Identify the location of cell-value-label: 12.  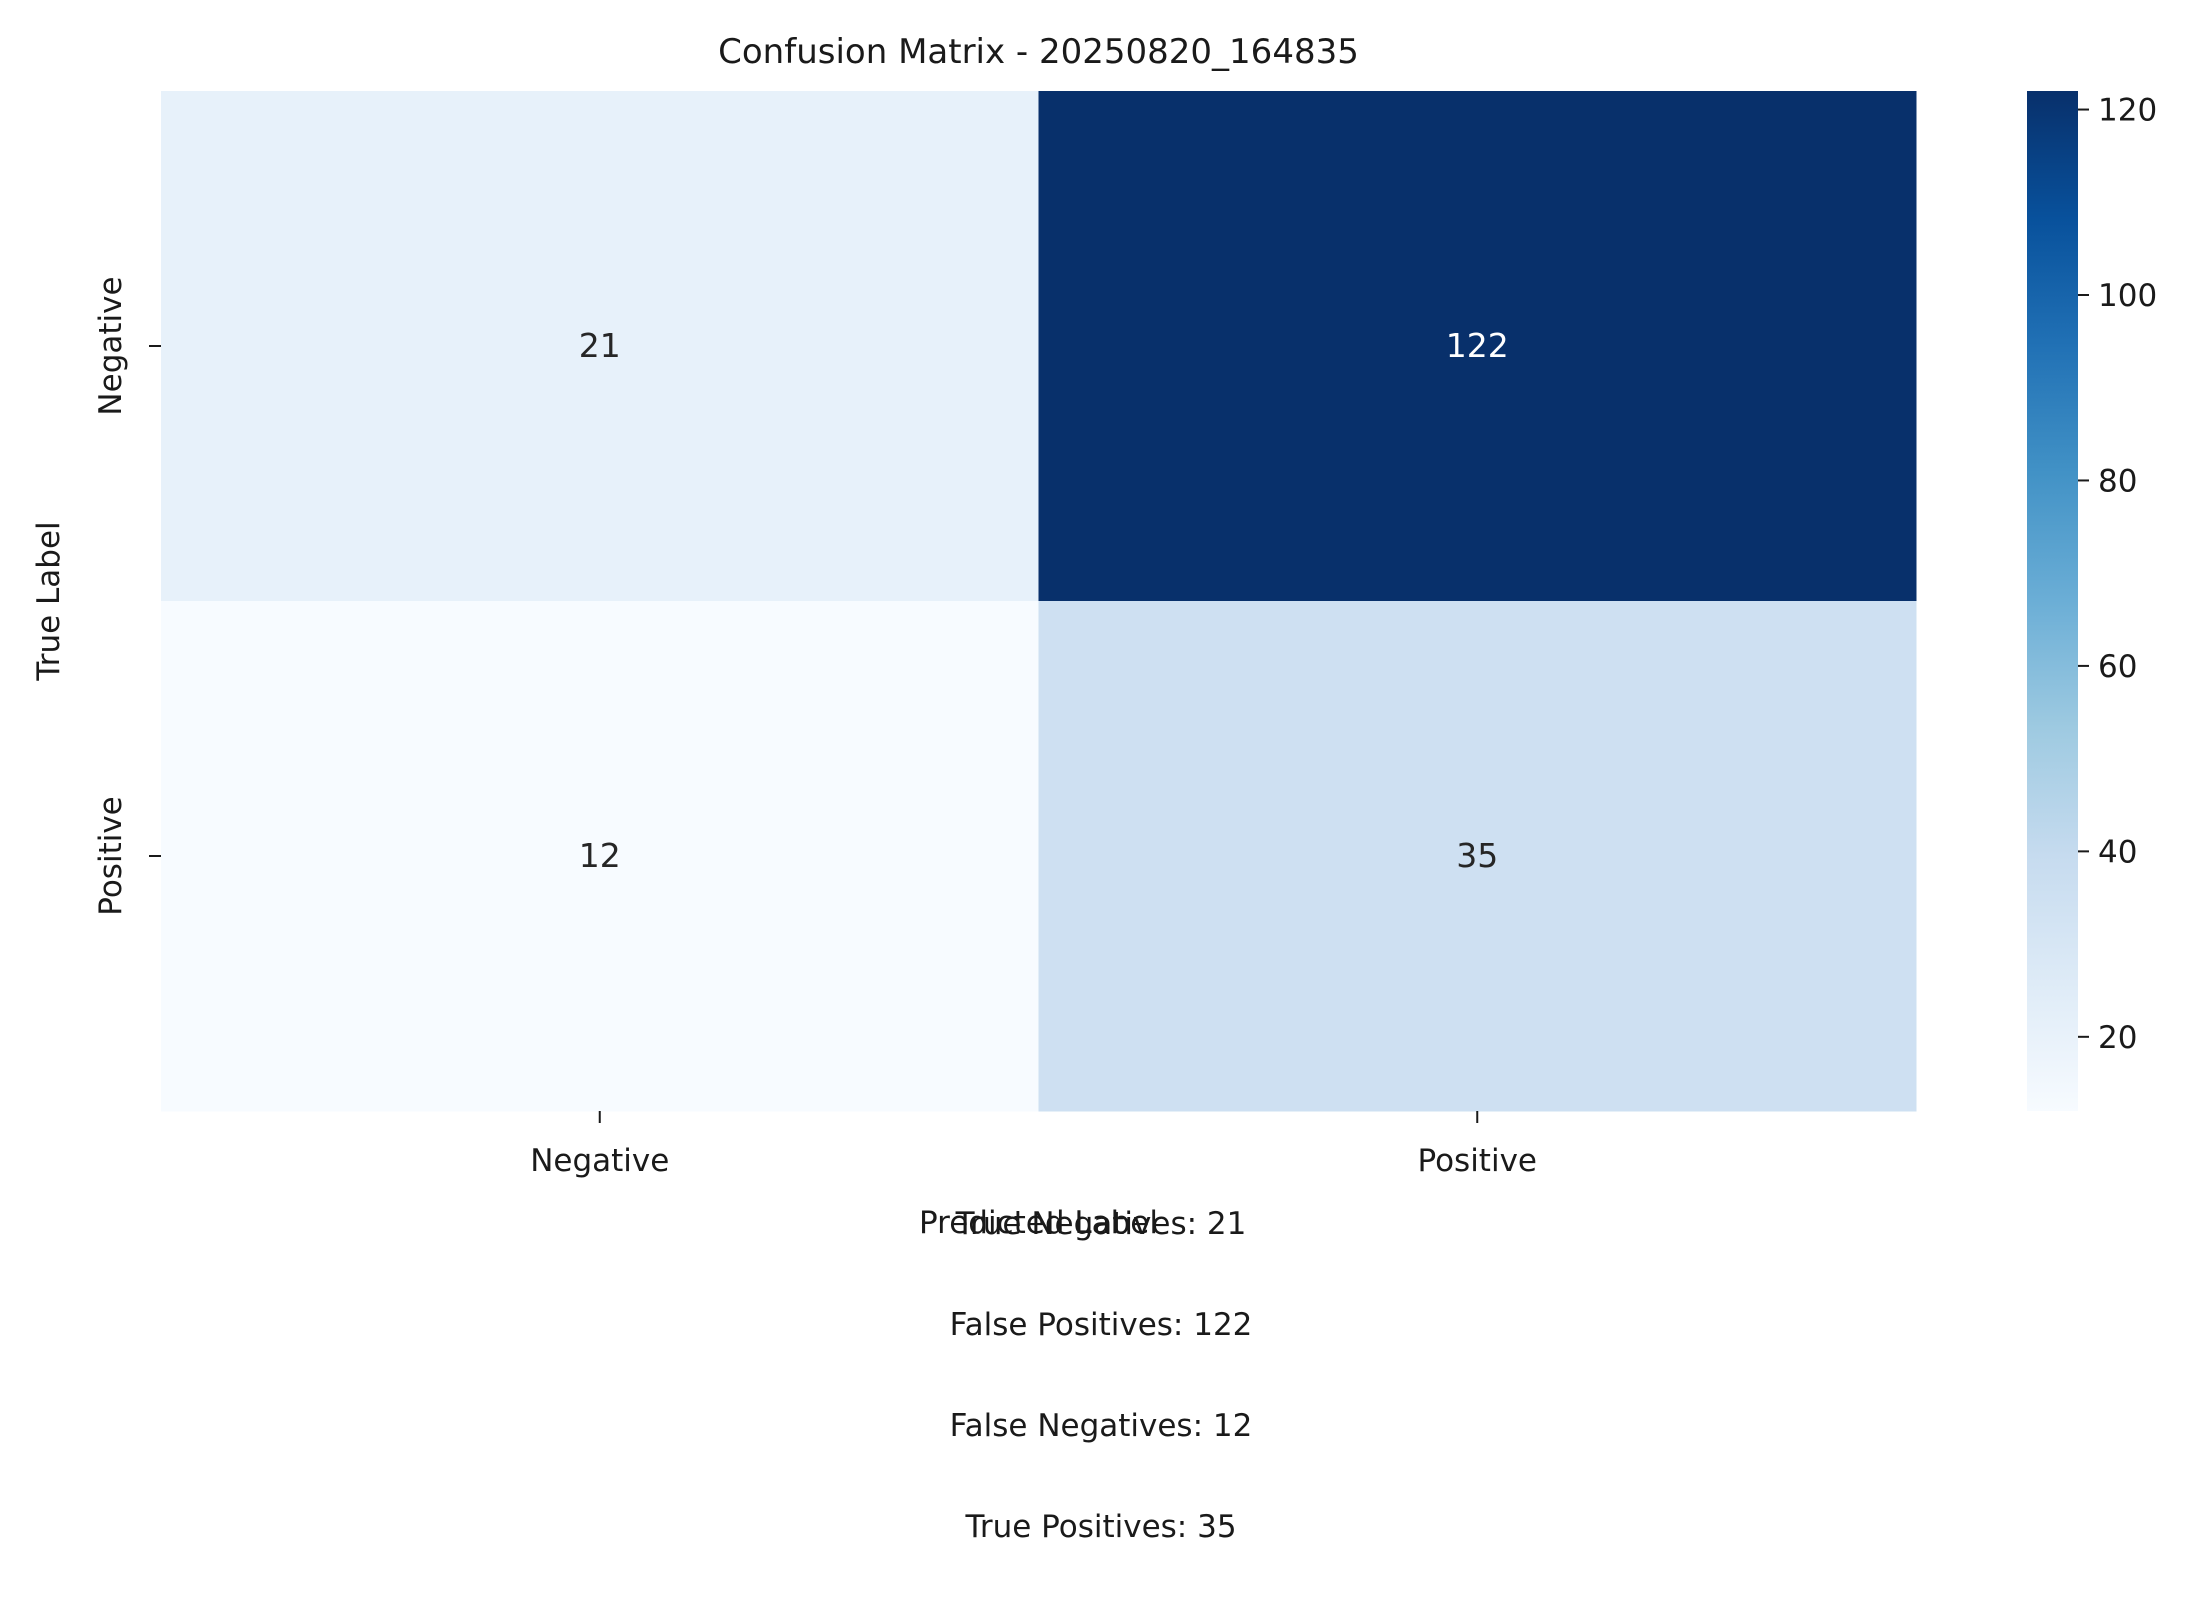
(600, 855).